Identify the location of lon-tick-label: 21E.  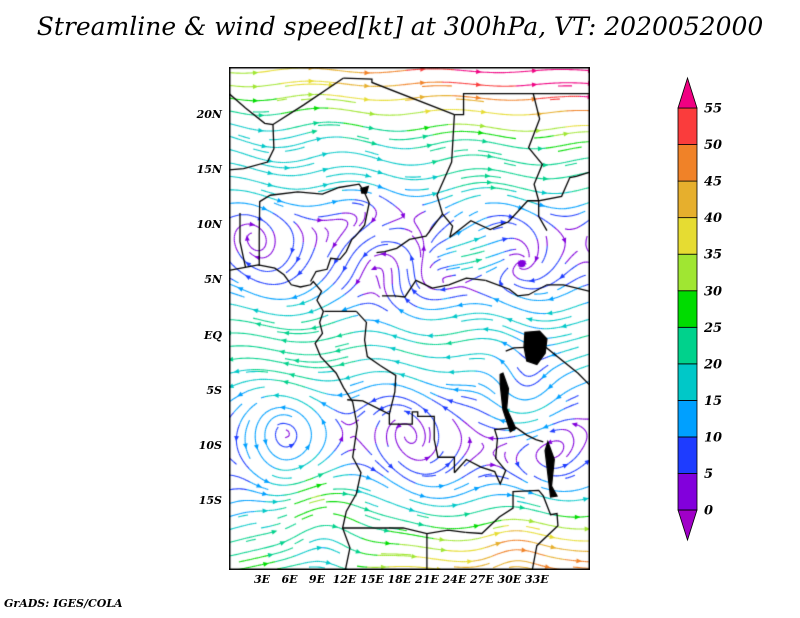
(427, 579).